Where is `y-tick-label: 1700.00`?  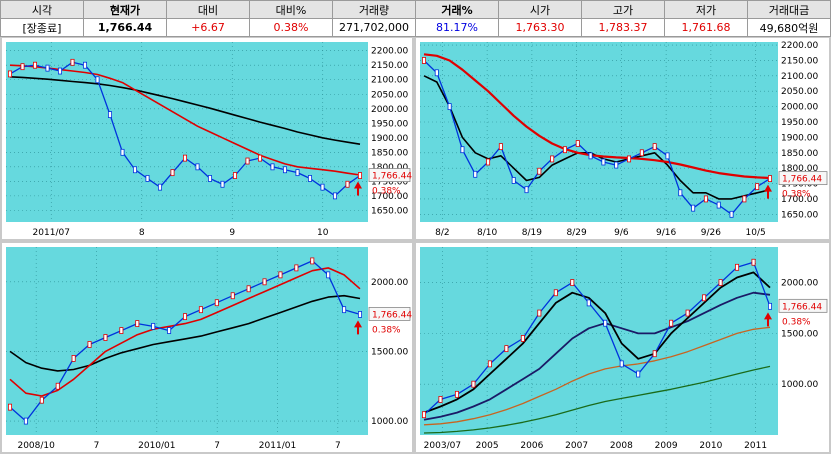 y-tick-label: 1700.00 is located at coordinates (389, 197).